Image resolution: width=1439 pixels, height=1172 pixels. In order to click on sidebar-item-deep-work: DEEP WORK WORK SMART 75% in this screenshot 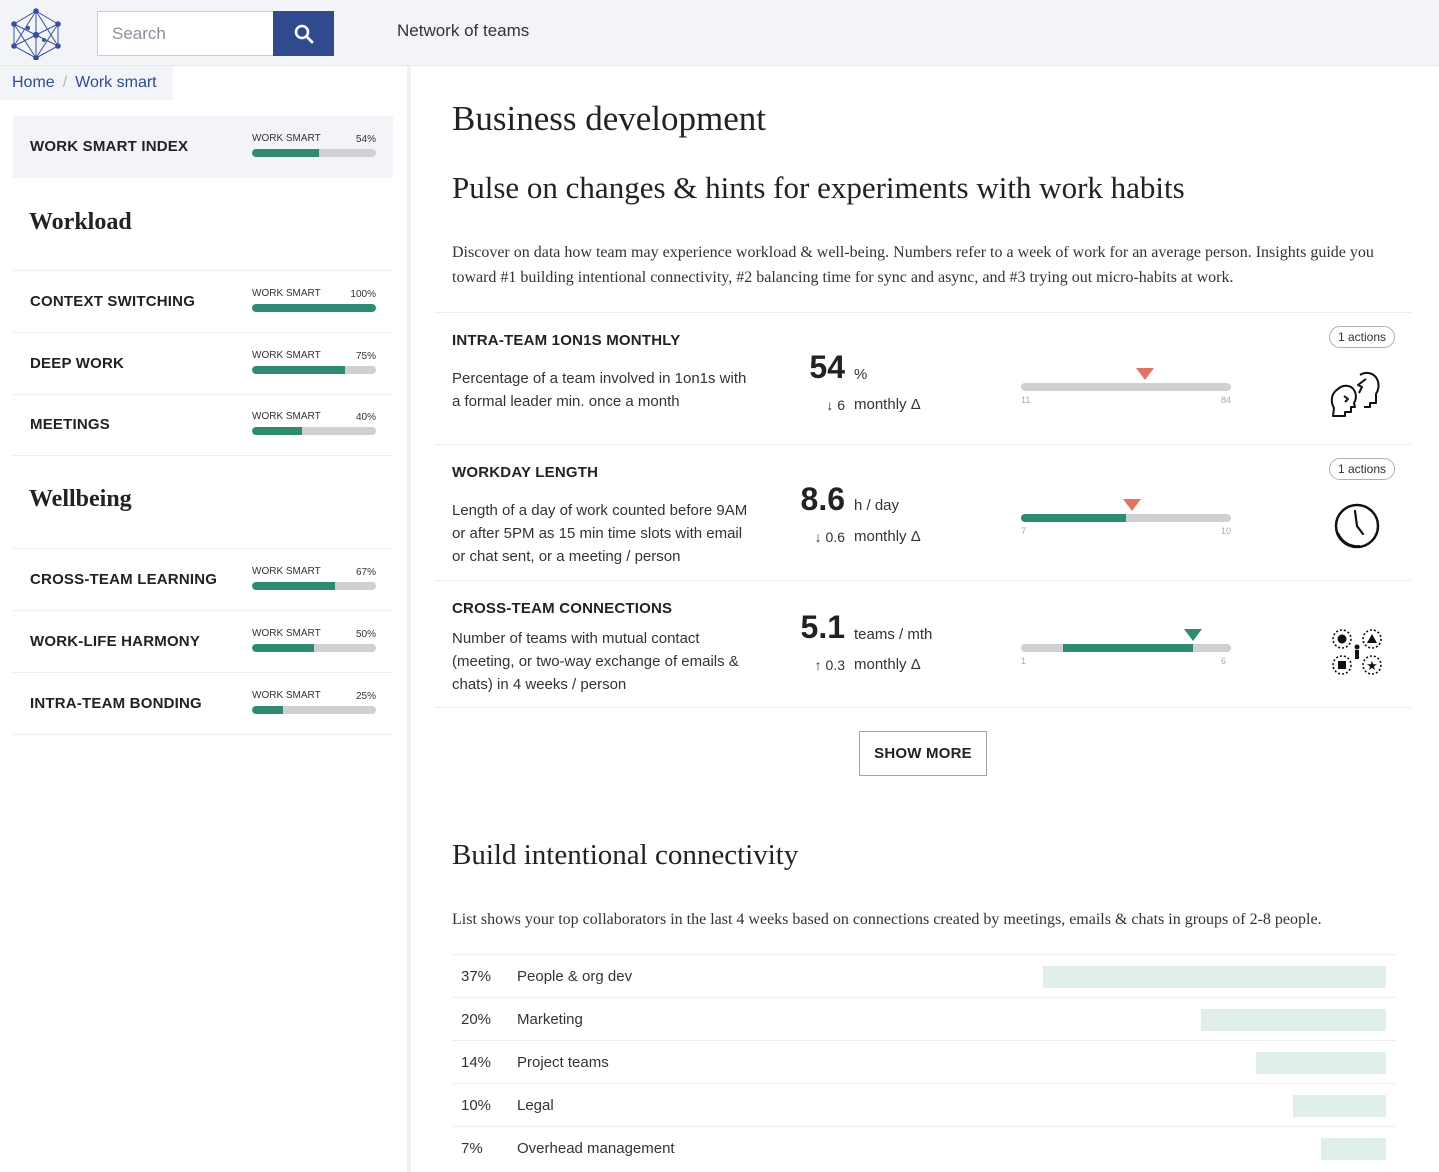, I will do `click(203, 364)`.